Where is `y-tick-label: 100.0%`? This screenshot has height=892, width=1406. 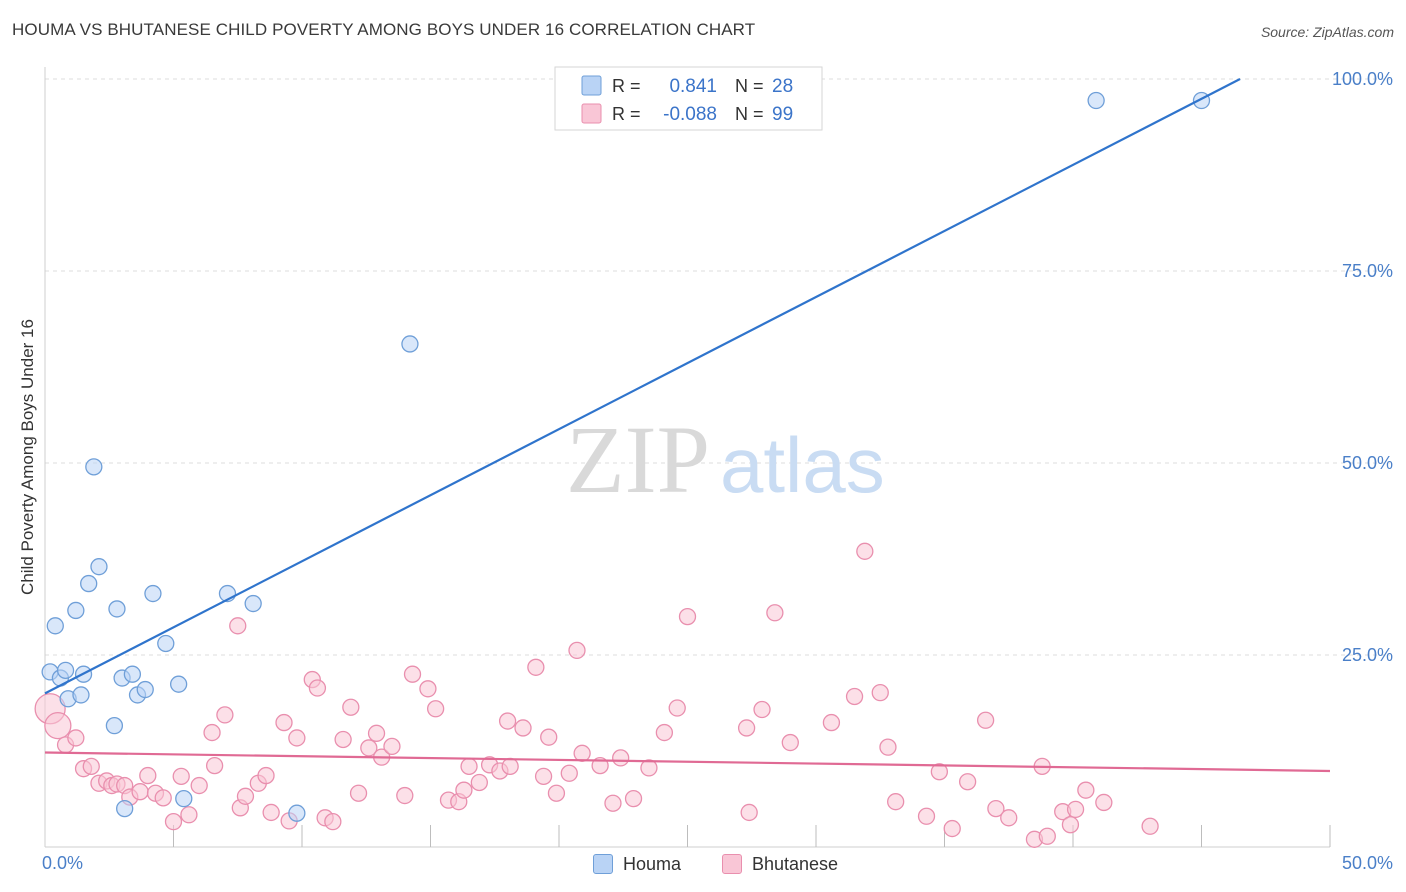 y-tick-label: 100.0% is located at coordinates (1362, 79).